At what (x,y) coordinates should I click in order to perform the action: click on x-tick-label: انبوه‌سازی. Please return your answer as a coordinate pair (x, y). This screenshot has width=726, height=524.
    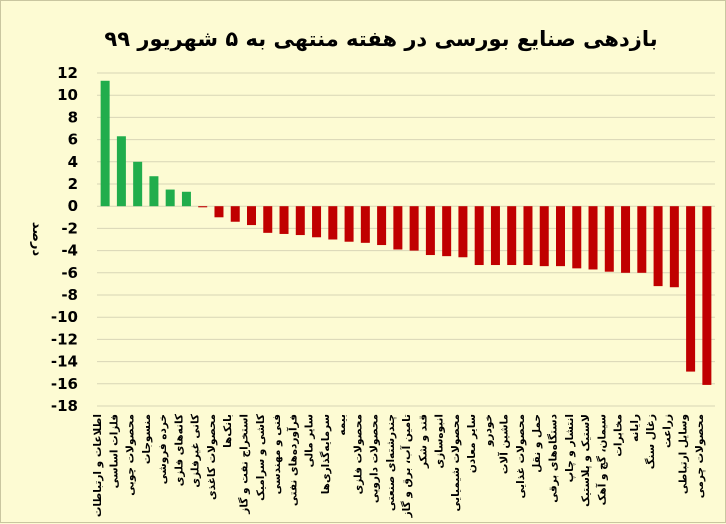
    Looking at the image, I should click on (440, 441).